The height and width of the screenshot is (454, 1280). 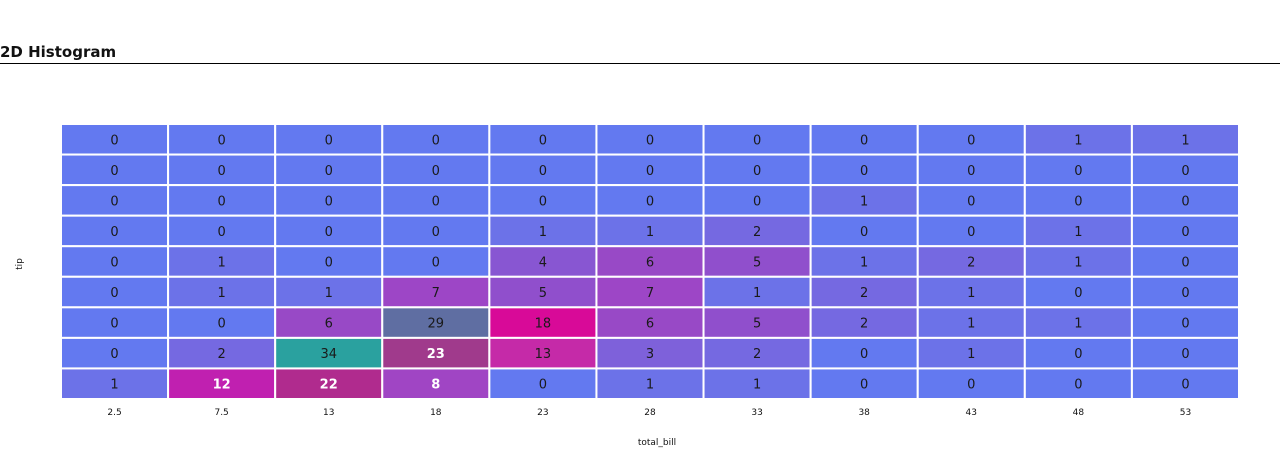 What do you see at coordinates (649, 413) in the screenshot?
I see `x-axis-ticks: 2.5 7.5 13 18 23 28 33 38 43 48 53` at bounding box center [649, 413].